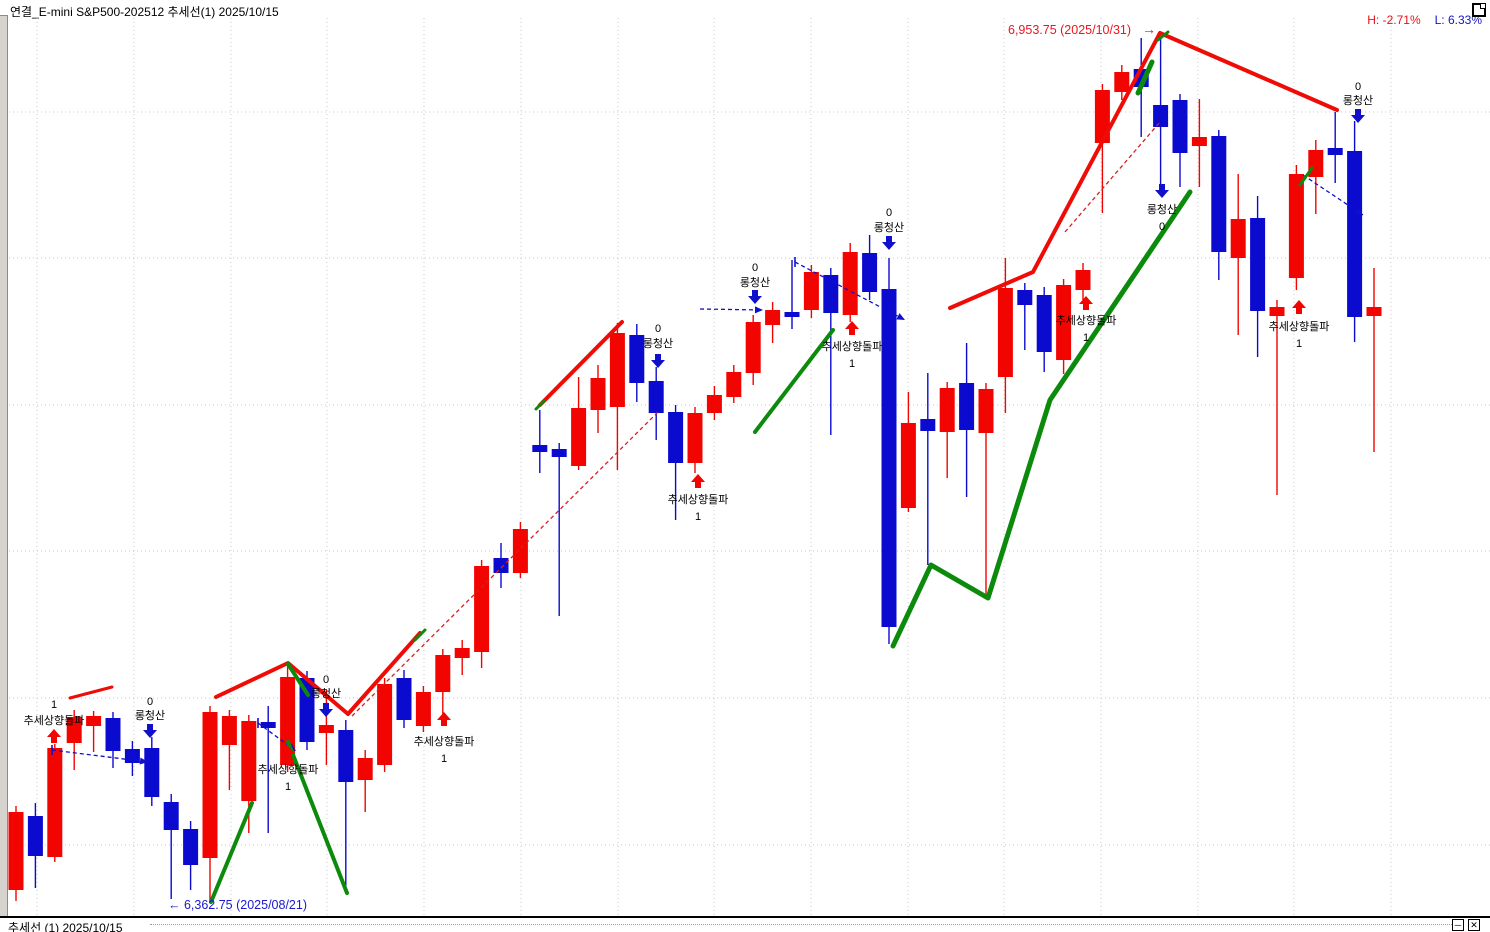 This screenshot has height=932, width=1490. I want to click on window-restore-icon, so click(1479, 10).